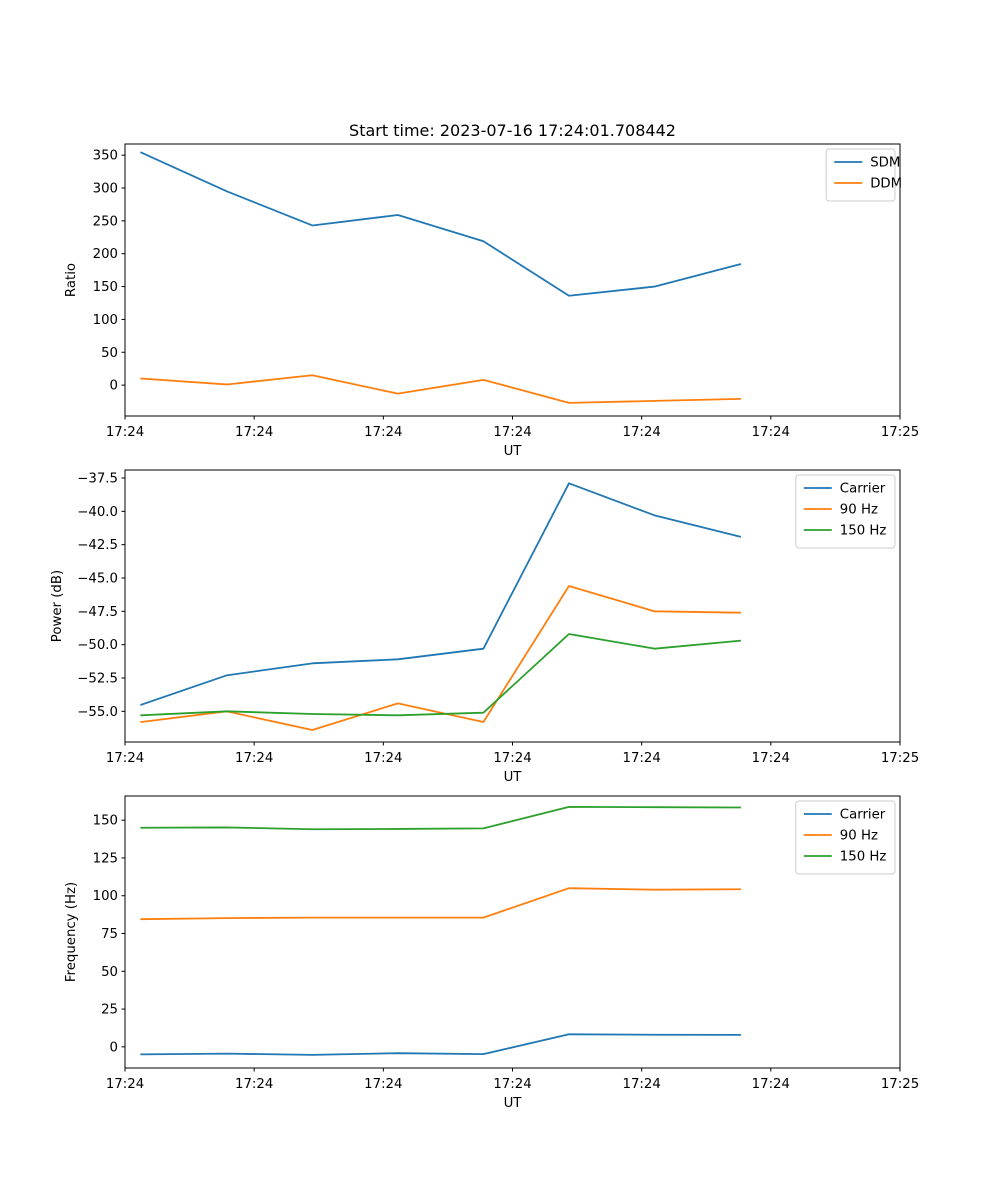 The width and height of the screenshot is (1000, 1200). I want to click on y-tick-label: −37.5, so click(97, 479).